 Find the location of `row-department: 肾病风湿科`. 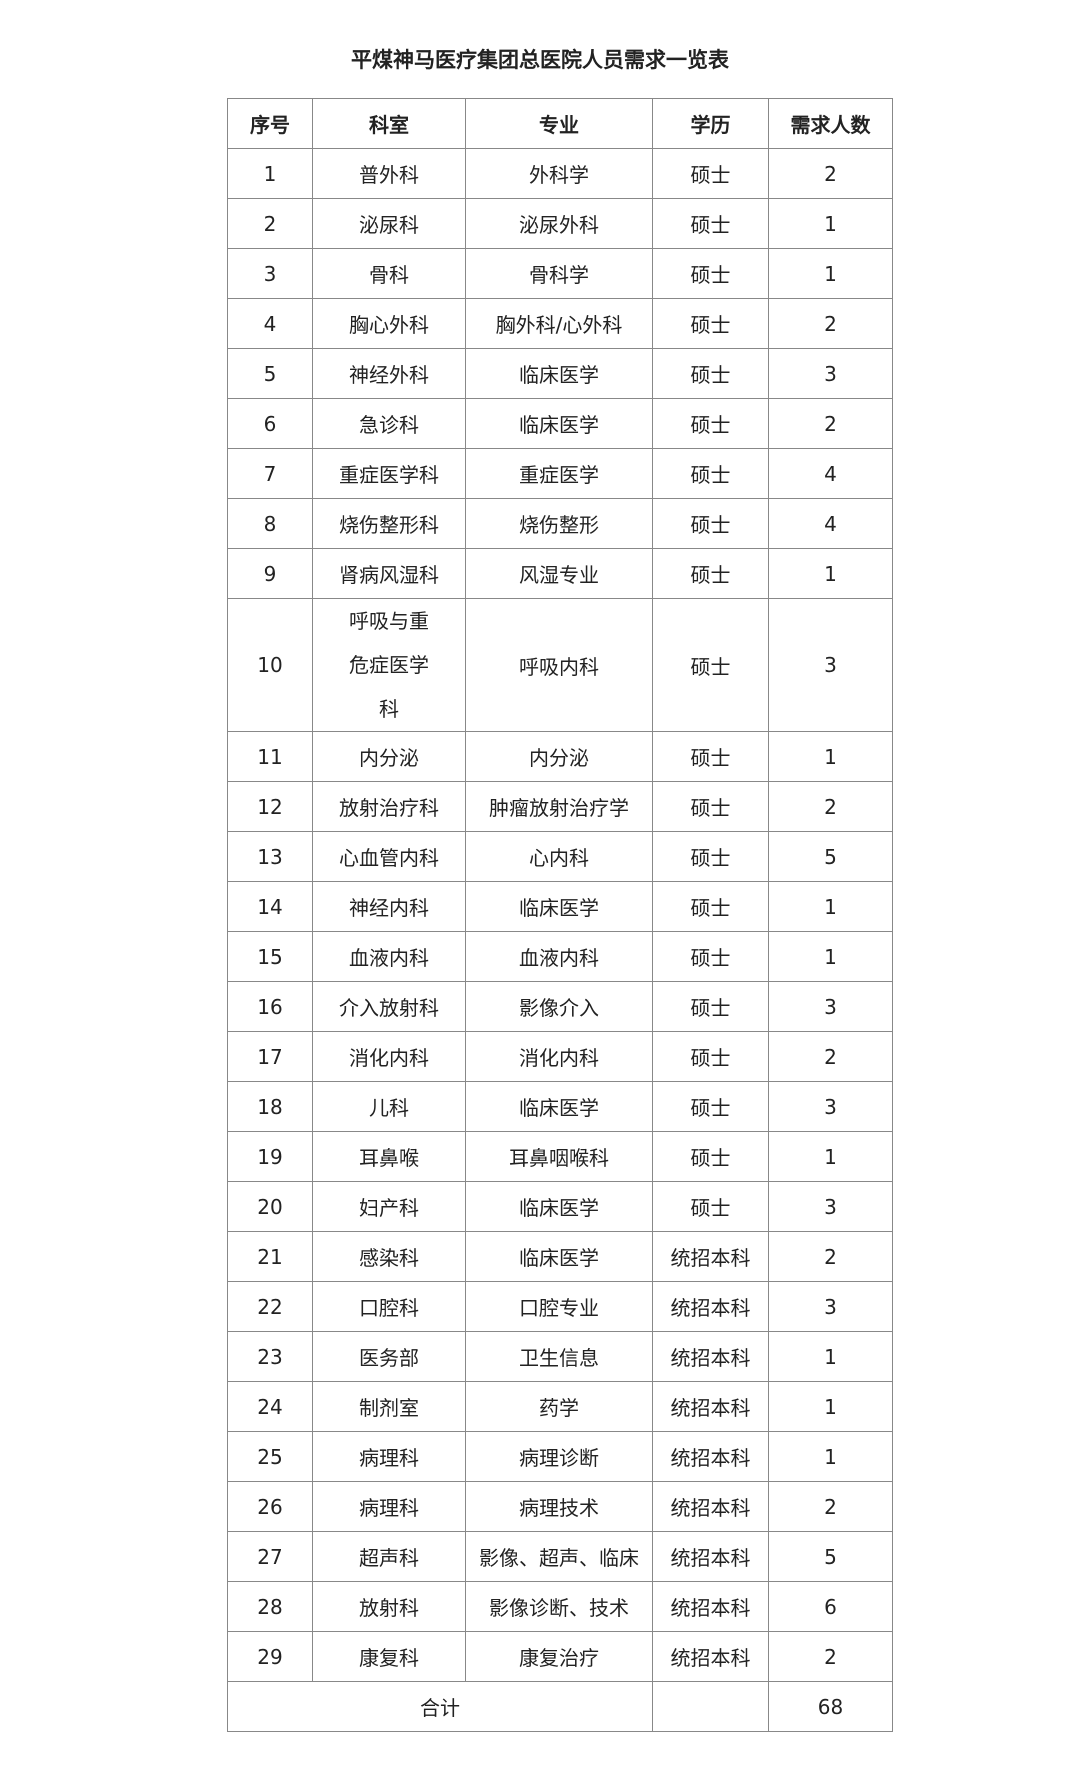

row-department: 肾病风湿科 is located at coordinates (389, 573).